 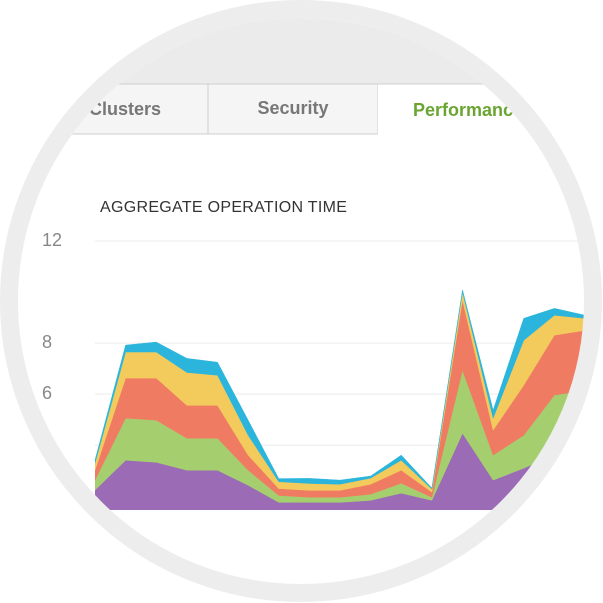 I want to click on tab, so click(x=293, y=109).